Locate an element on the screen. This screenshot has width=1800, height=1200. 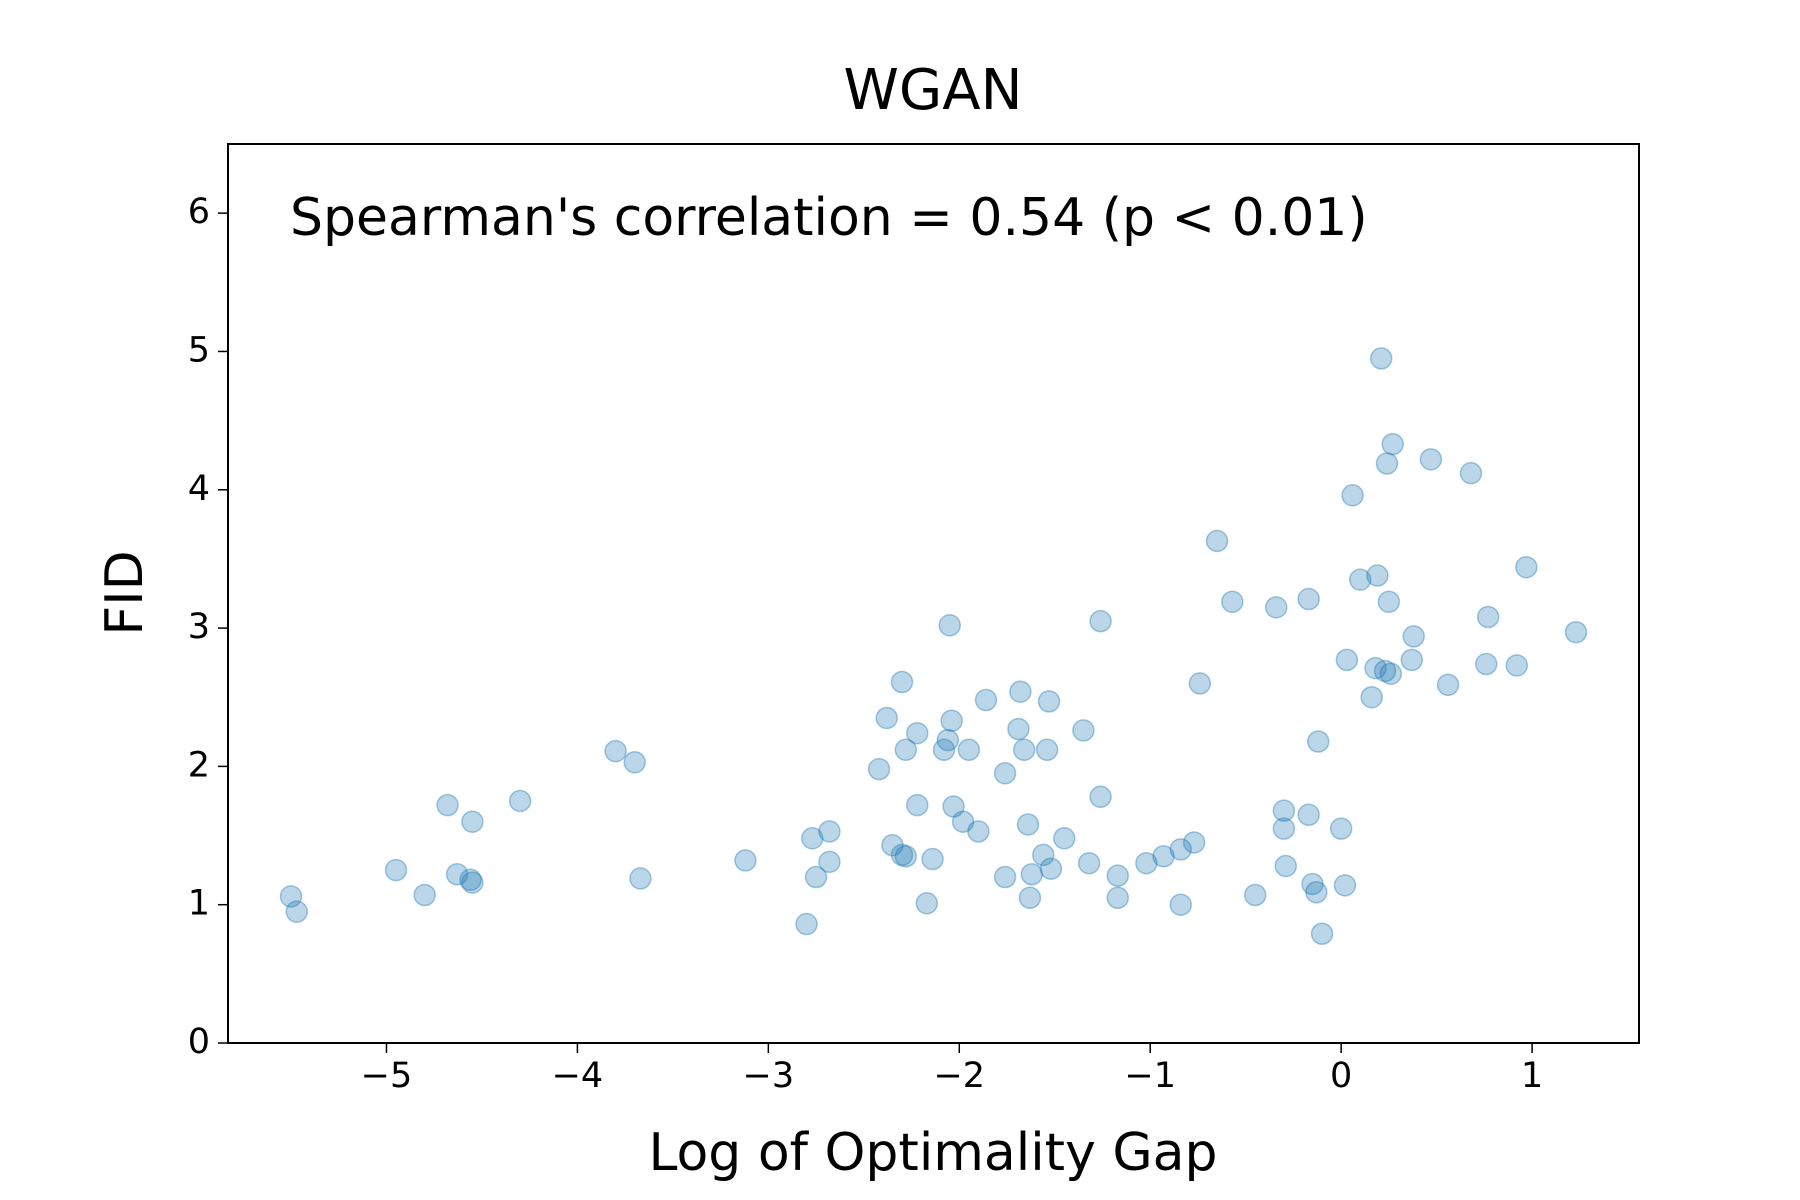
y-tick-label: 2 is located at coordinates (199, 765).